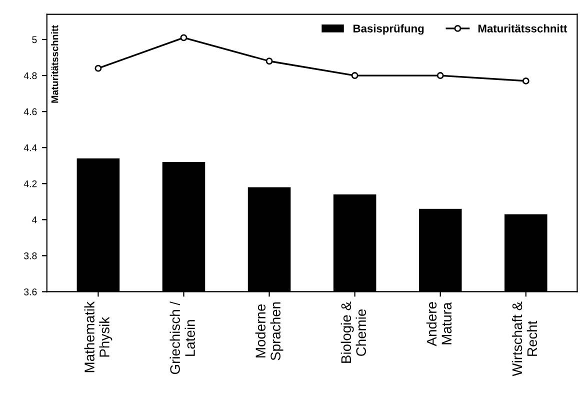 The image size is (586, 408). I want to click on x-tick-label: Griechisch / Latein, so click(182, 337).